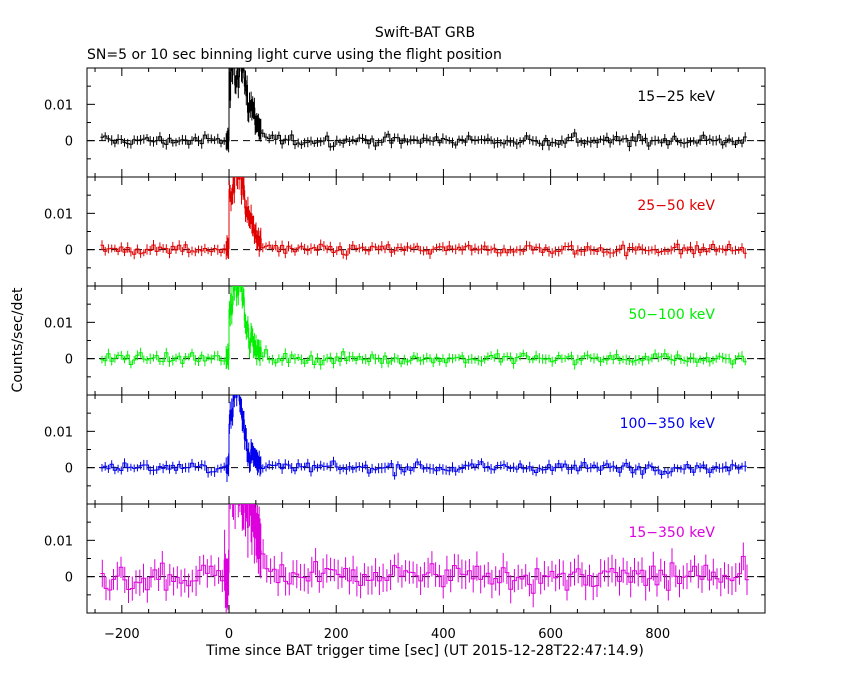  Describe the element at coordinates (425, 33) in the screenshot. I see `chart-title: Swift-BAT GRB` at that location.